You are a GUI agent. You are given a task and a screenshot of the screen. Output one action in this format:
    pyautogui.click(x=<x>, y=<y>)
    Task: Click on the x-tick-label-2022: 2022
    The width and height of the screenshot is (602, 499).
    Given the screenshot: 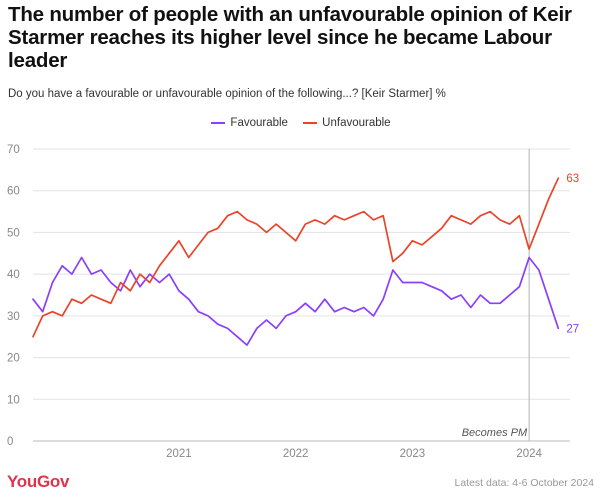 What is the action you would take?
    pyautogui.click(x=296, y=454)
    